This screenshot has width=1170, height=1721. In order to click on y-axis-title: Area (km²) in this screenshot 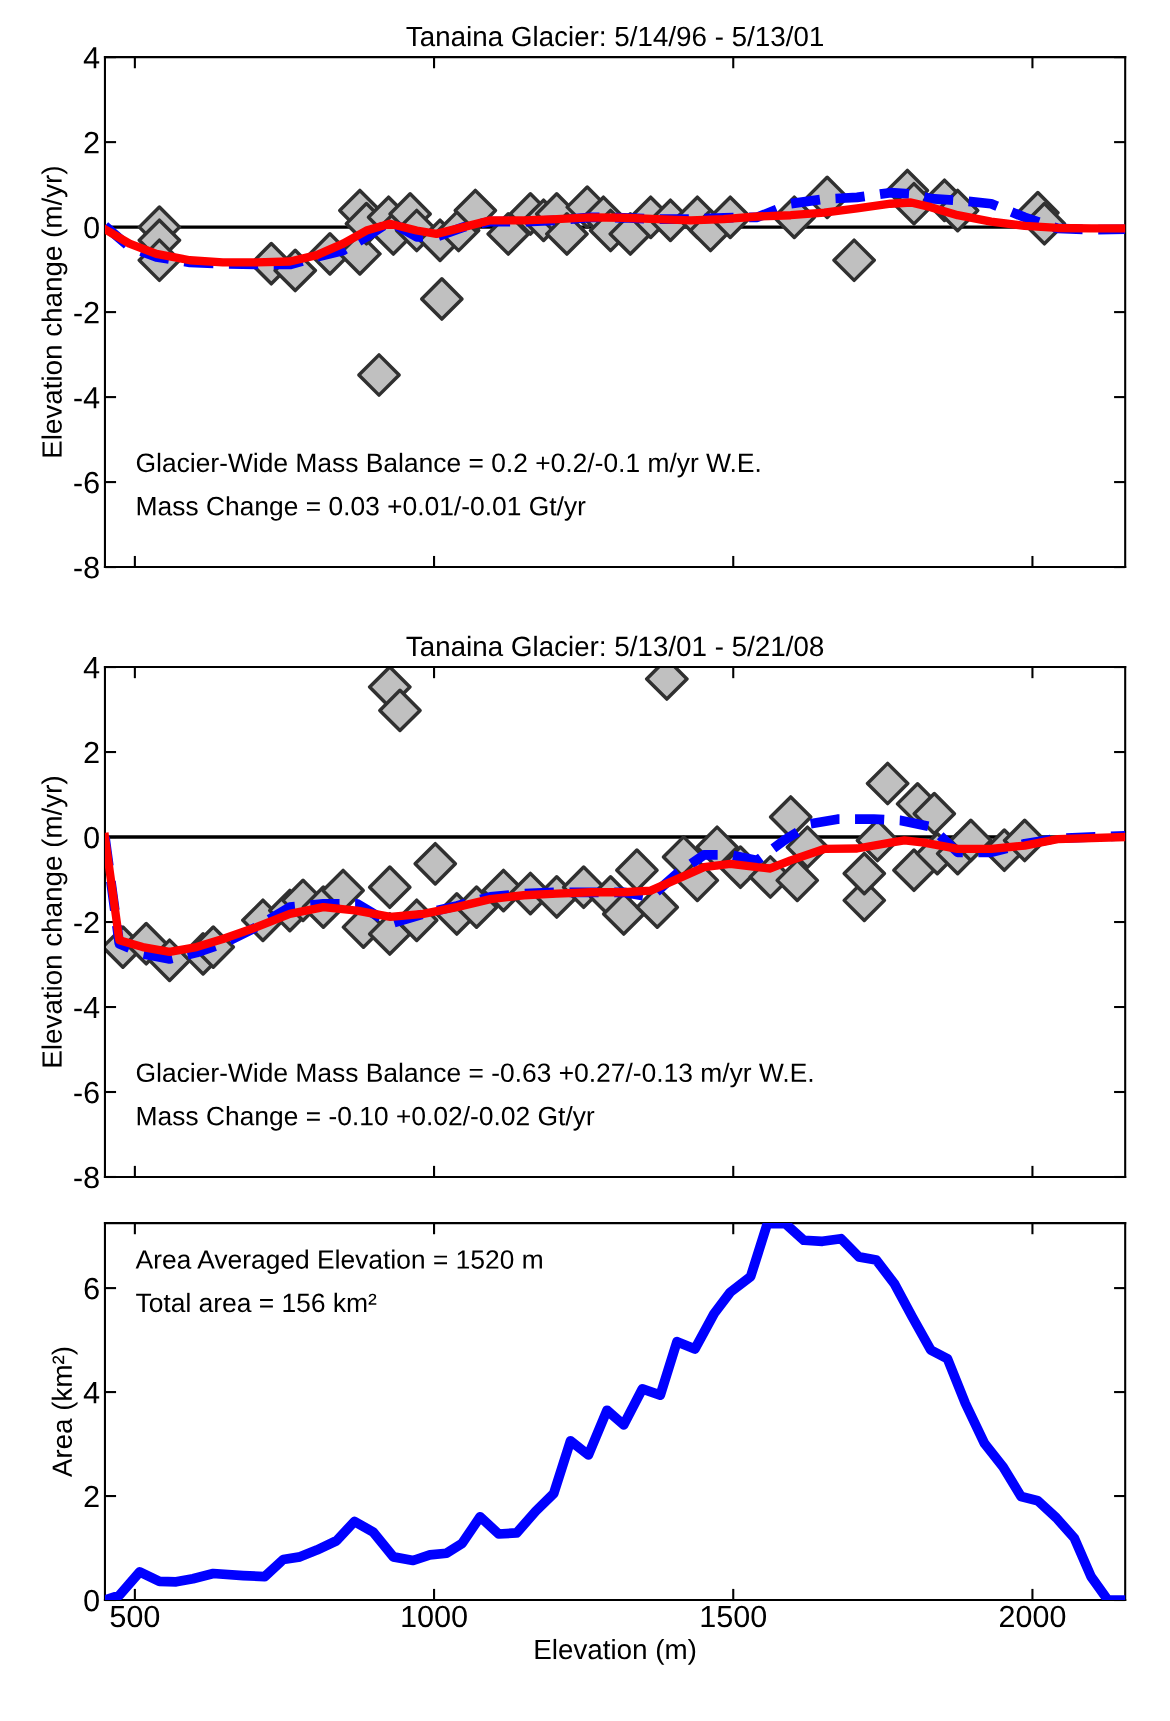, I will do `click(64, 1412)`.